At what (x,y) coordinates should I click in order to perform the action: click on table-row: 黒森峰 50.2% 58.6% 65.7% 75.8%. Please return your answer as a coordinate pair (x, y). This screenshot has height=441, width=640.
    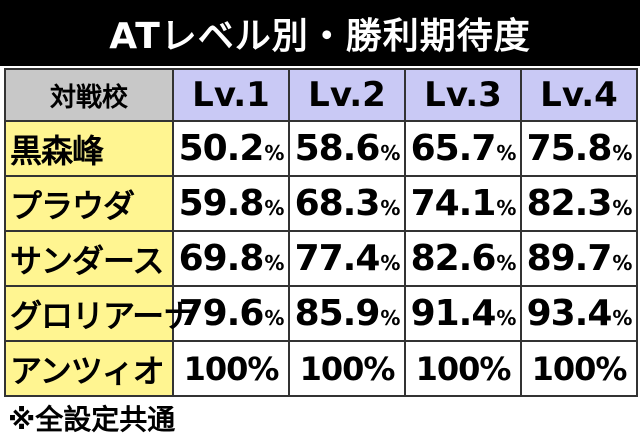
    Looking at the image, I should click on (321, 148).